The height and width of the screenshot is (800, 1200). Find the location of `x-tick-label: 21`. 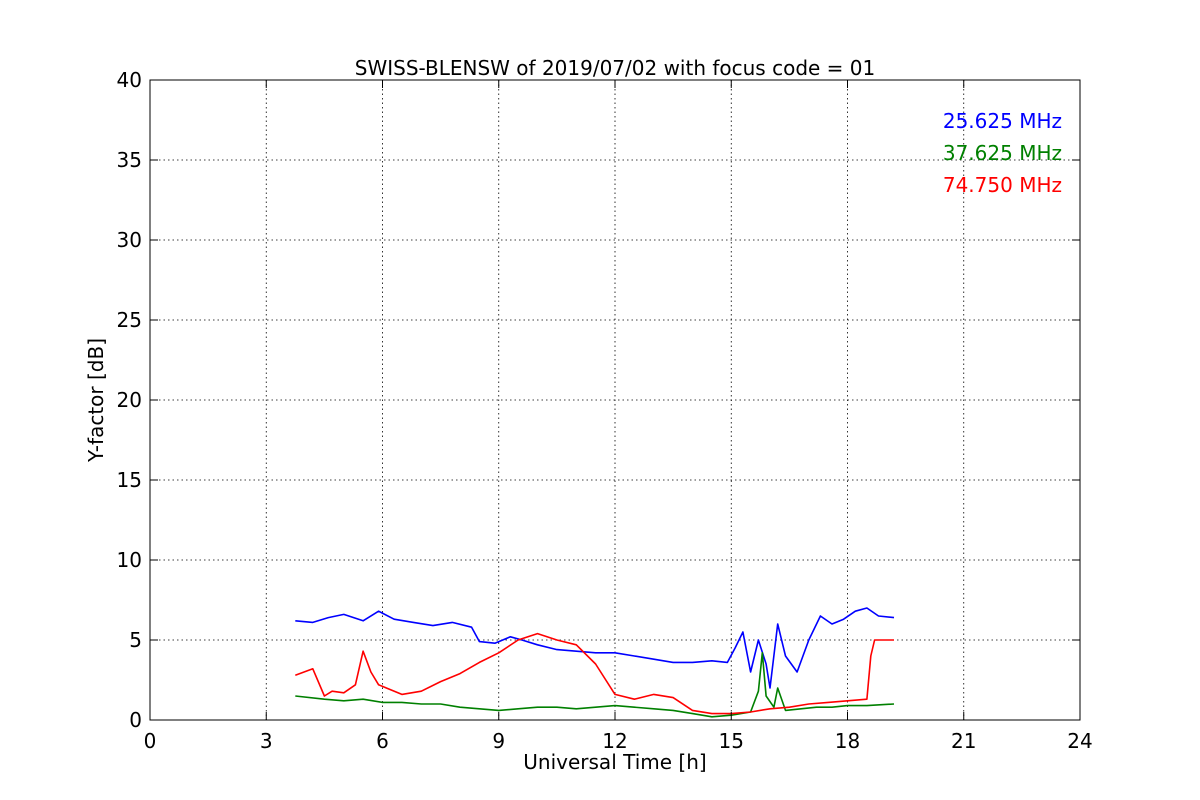

x-tick-label: 21 is located at coordinates (963, 741).